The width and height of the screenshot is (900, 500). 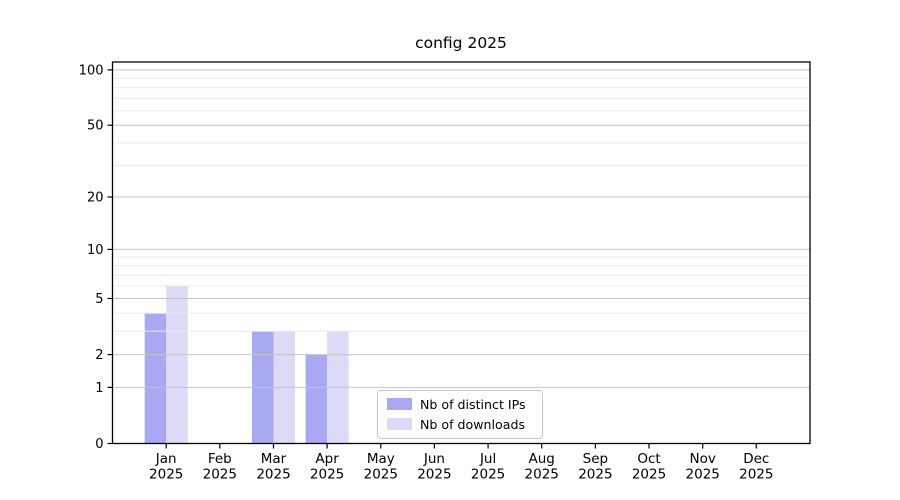 What do you see at coordinates (703, 459) in the screenshot?
I see `x-tick-label-month: Nov` at bounding box center [703, 459].